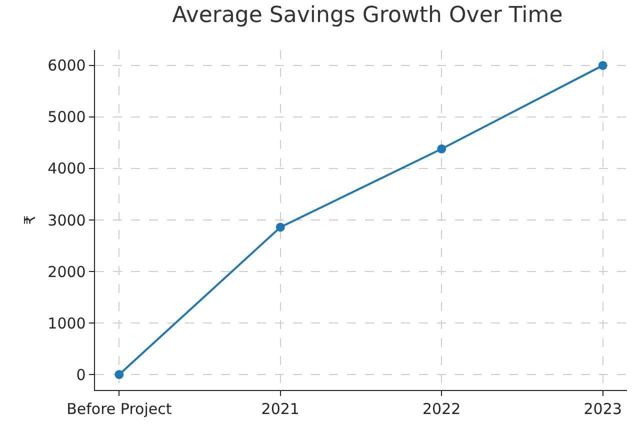 The width and height of the screenshot is (639, 430). What do you see at coordinates (67, 65) in the screenshot?
I see `y-tick-label: 6000` at bounding box center [67, 65].